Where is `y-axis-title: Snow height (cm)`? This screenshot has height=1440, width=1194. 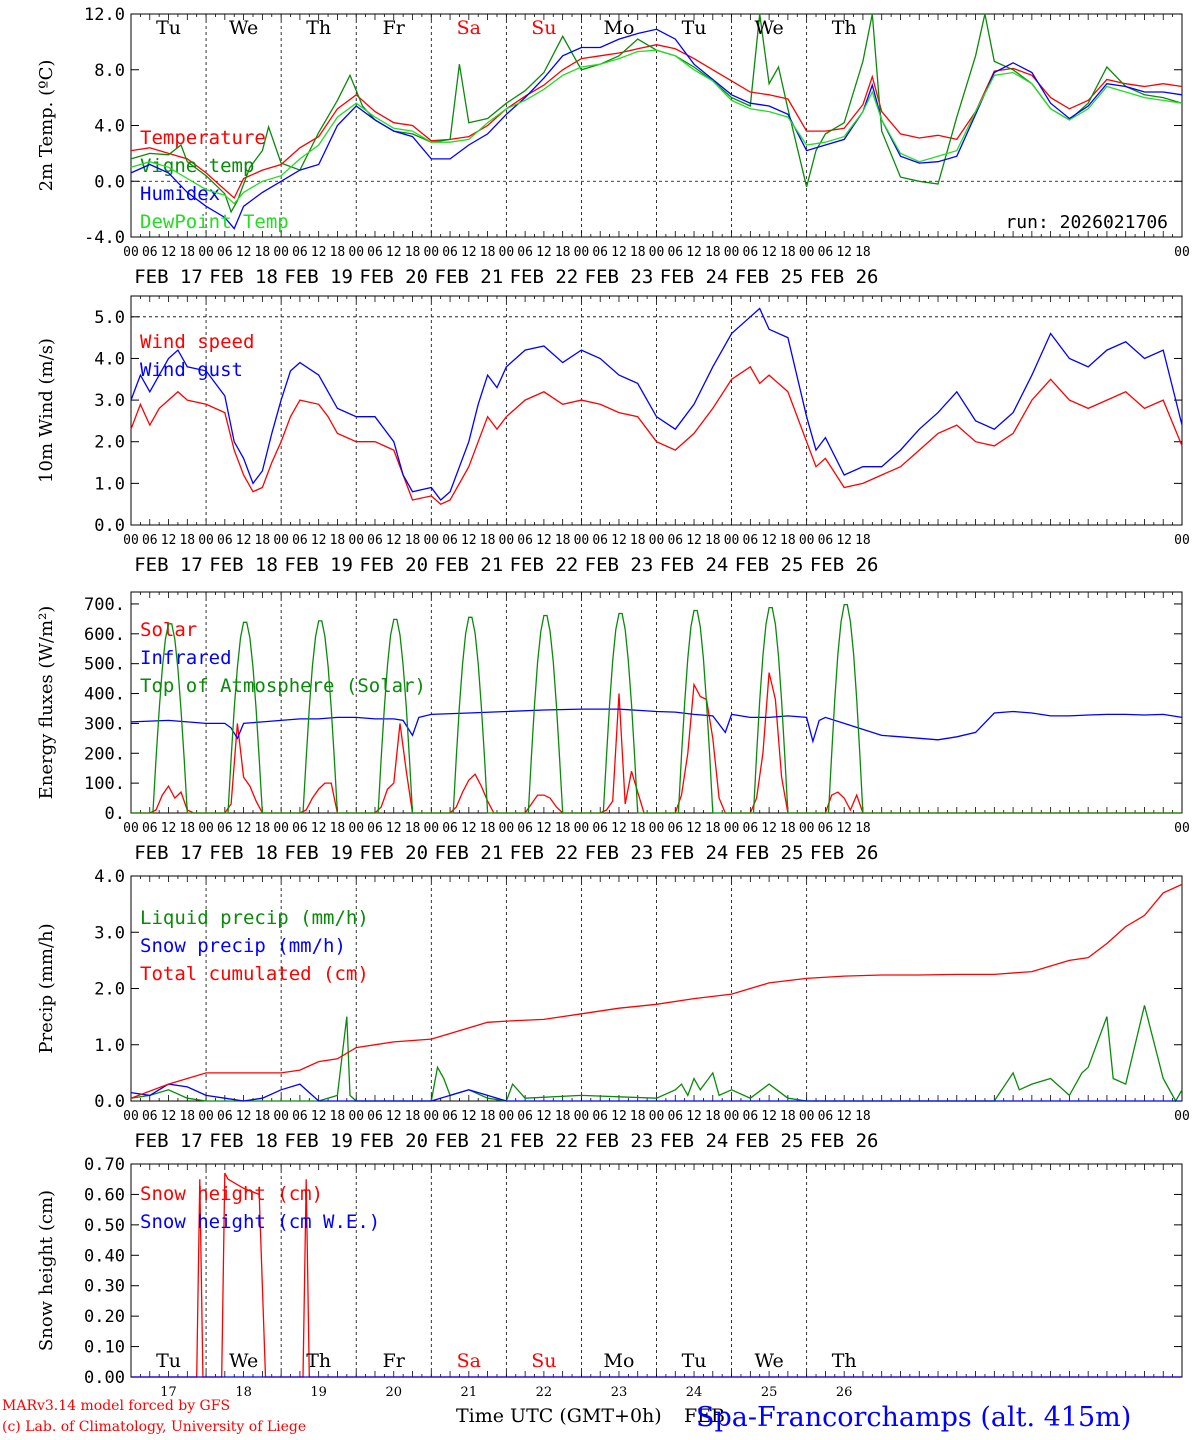 y-axis-title: Snow height (cm) is located at coordinates (46, 1270).